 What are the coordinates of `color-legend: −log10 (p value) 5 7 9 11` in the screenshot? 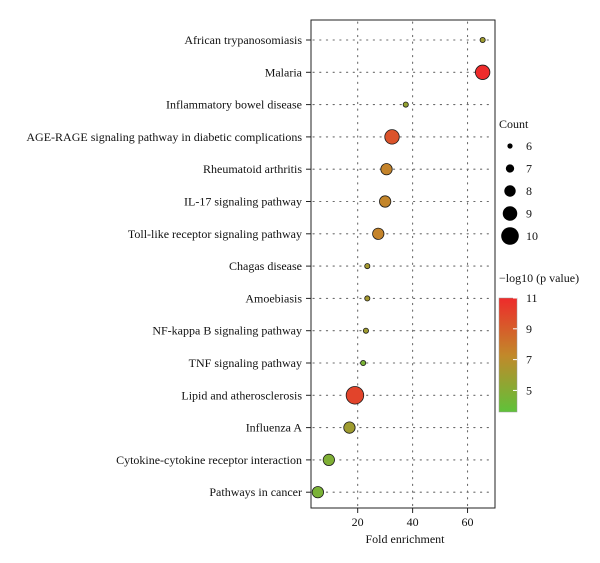 It's located at (538, 342).